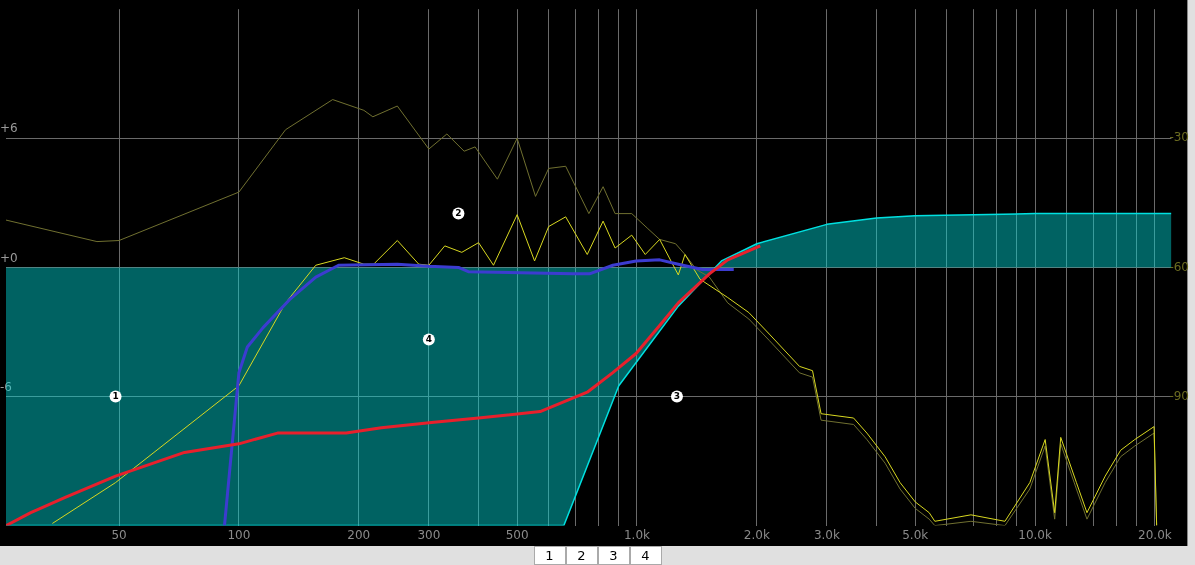  I want to click on x-tick-label: 10.0k, so click(1035, 534).